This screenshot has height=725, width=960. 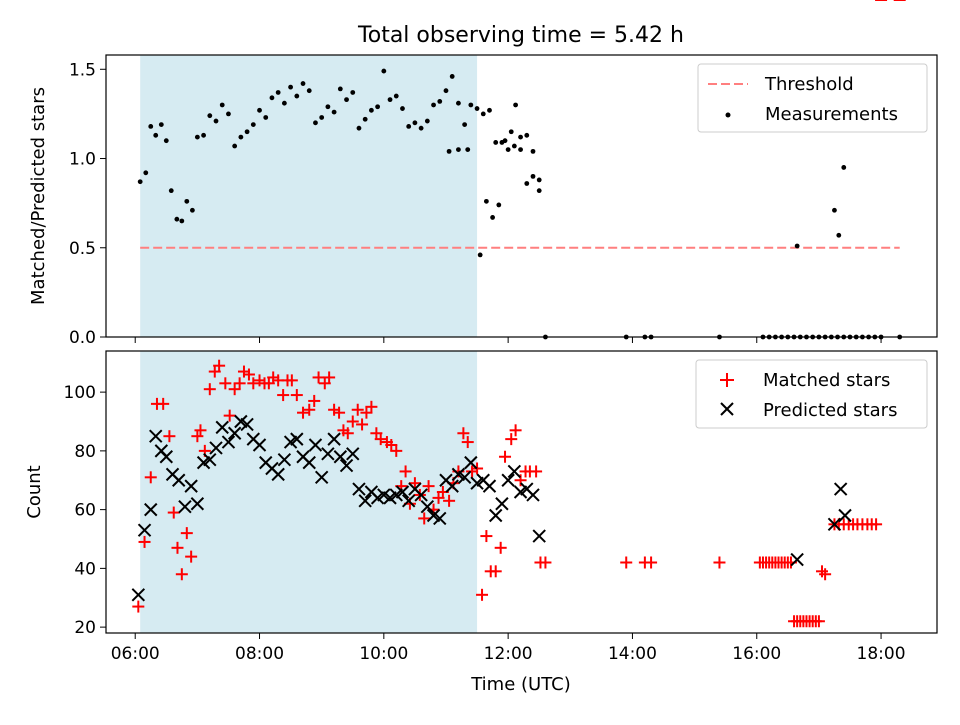 I want to click on bottom-x-ticks: 06:00 08:00 10:00 12:00 14:00 16:00 18:00, so click(x=508, y=648).